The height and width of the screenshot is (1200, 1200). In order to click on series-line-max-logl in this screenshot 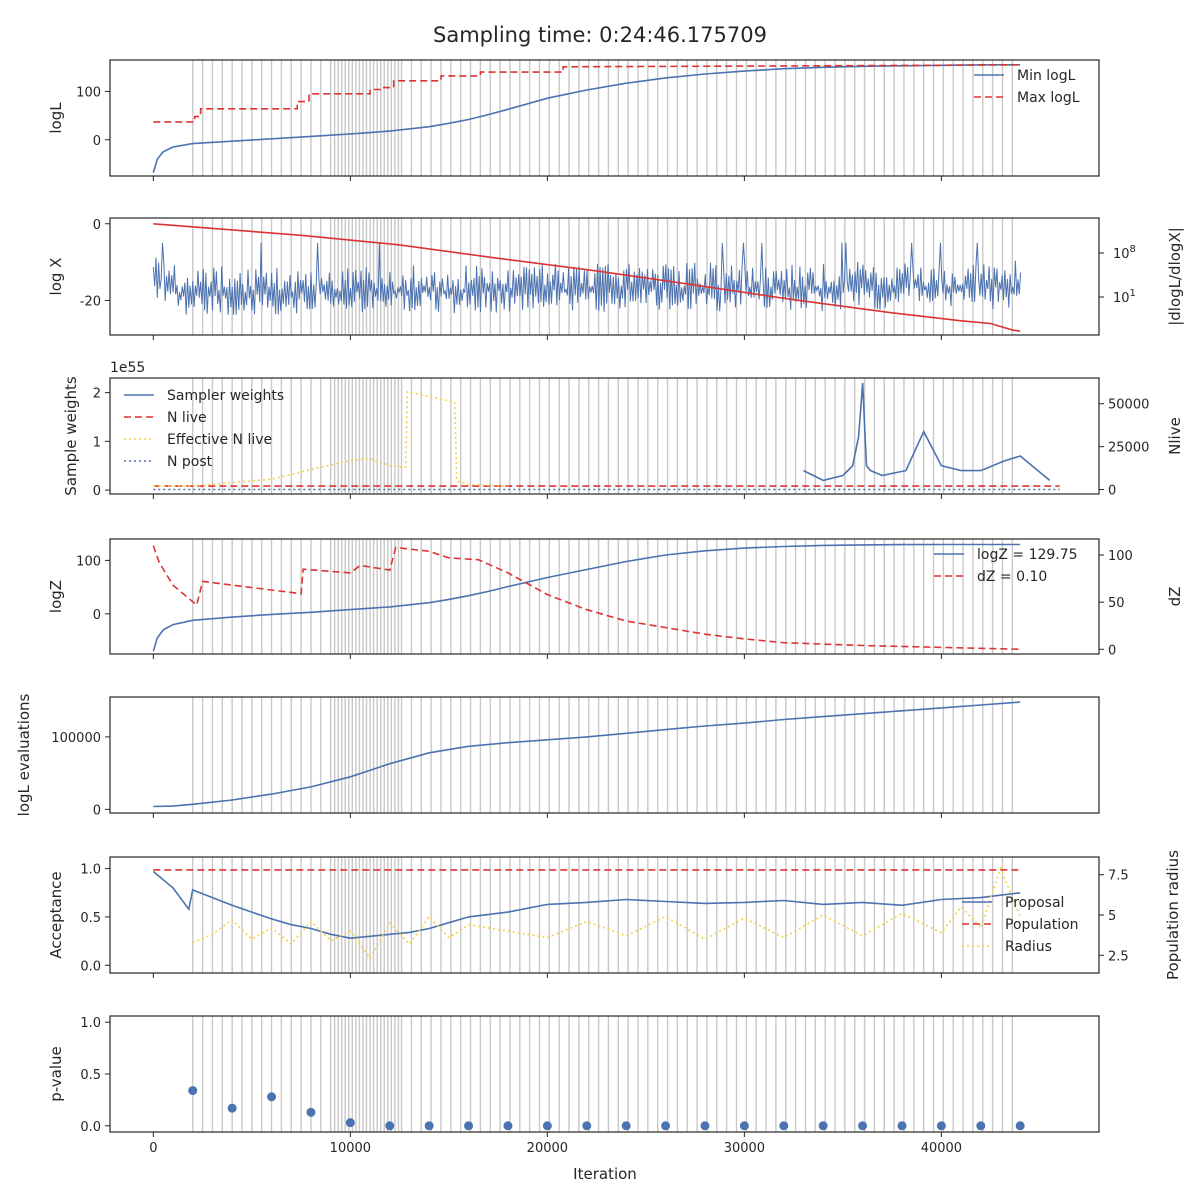, I will do `click(587, 93)`.